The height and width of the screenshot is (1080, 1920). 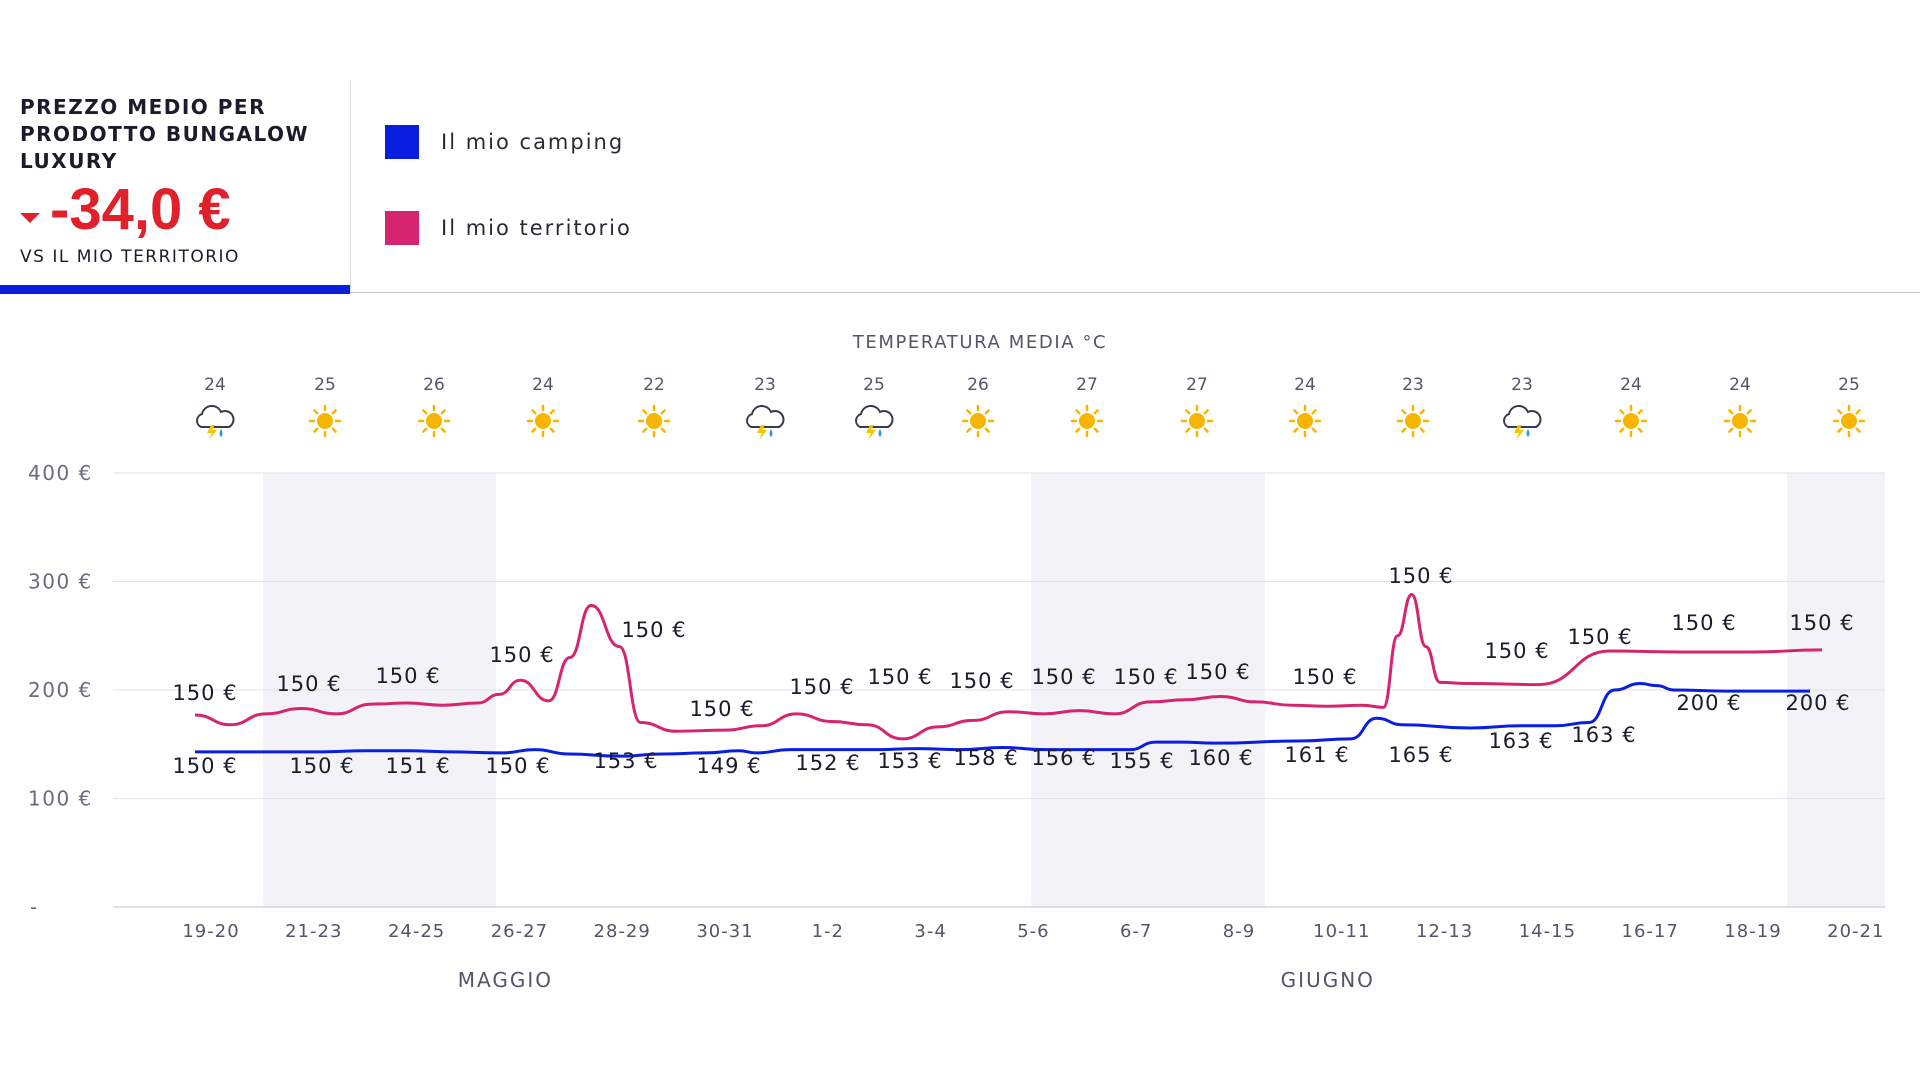 What do you see at coordinates (130, 257) in the screenshot?
I see `kpi-subtitle: VS IL MIO TERRITORIO` at bounding box center [130, 257].